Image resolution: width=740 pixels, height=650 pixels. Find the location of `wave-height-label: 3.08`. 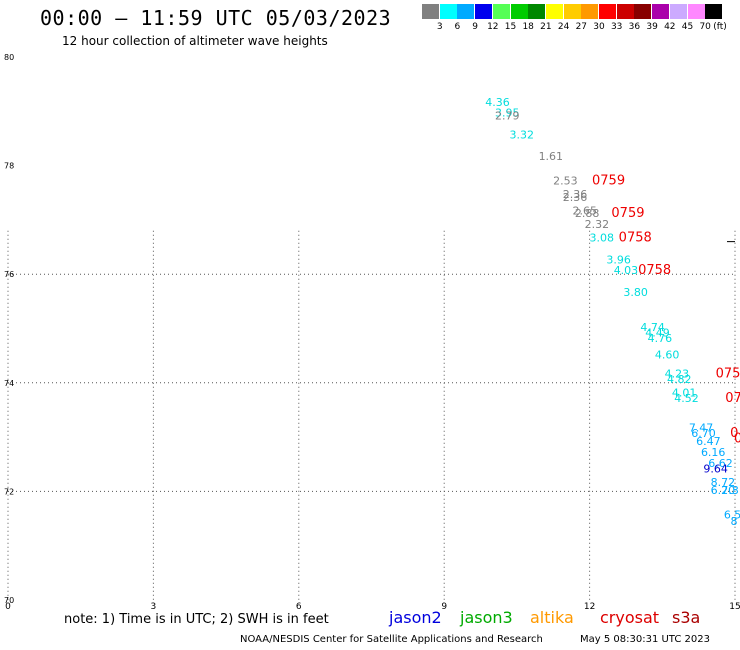

wave-height-label: 3.08 is located at coordinates (601, 238).